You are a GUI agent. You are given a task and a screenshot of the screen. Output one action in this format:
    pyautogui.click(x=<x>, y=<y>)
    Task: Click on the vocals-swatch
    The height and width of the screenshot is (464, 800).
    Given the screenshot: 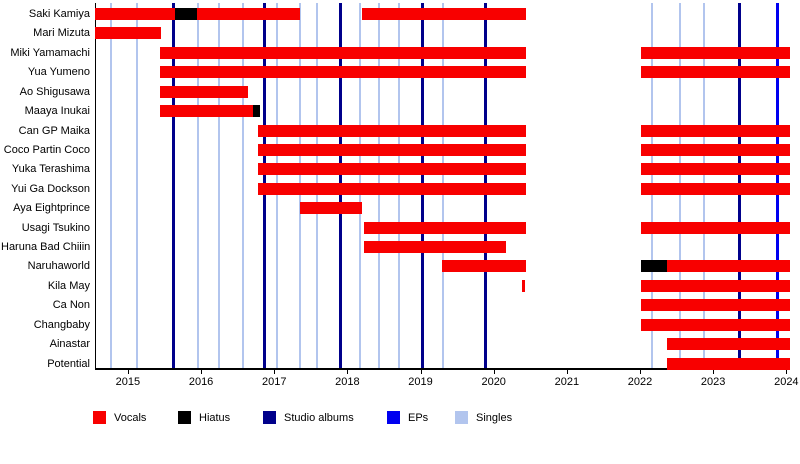 What is the action you would take?
    pyautogui.click(x=99, y=417)
    